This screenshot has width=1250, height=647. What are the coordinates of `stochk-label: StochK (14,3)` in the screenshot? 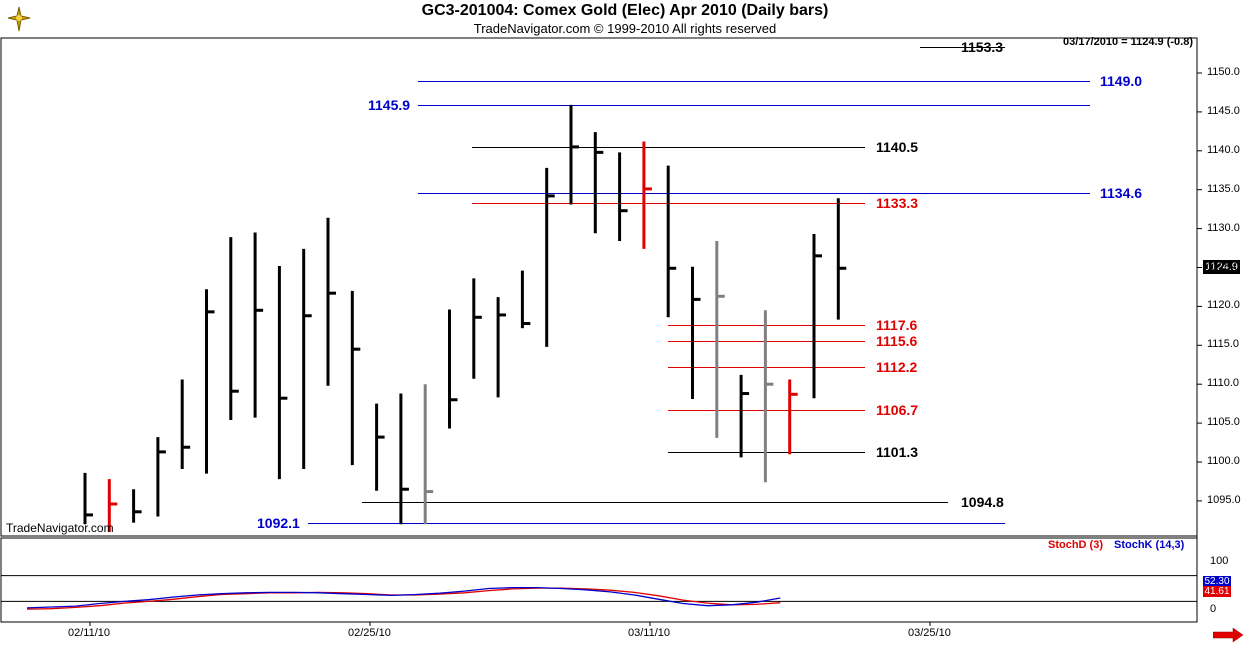 It's located at (1149, 545).